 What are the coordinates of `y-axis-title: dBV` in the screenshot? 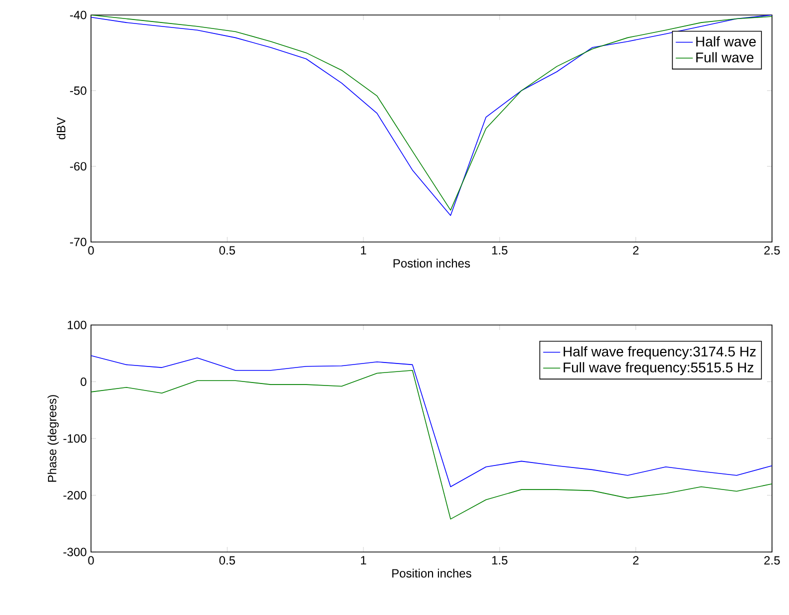 It's located at (61, 128).